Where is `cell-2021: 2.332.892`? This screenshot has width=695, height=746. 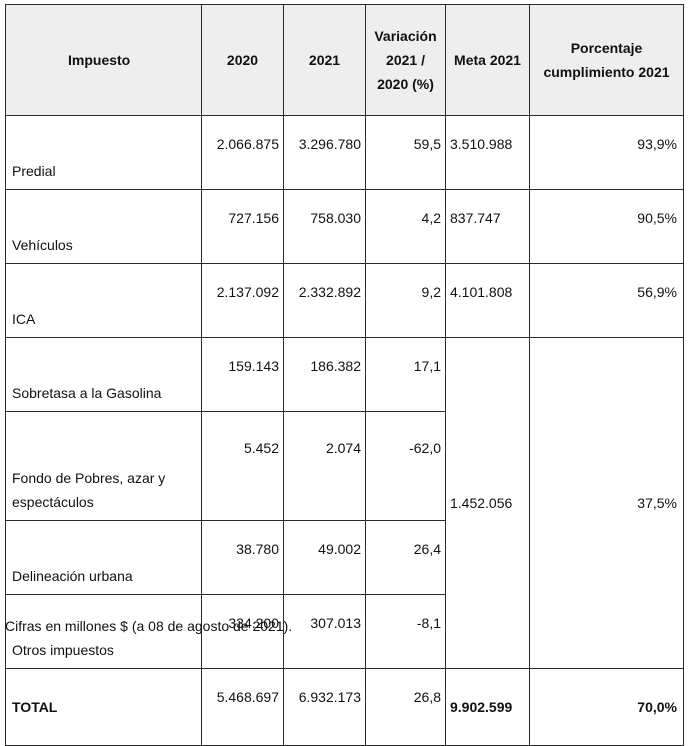 cell-2021: 2.332.892 is located at coordinates (324, 300).